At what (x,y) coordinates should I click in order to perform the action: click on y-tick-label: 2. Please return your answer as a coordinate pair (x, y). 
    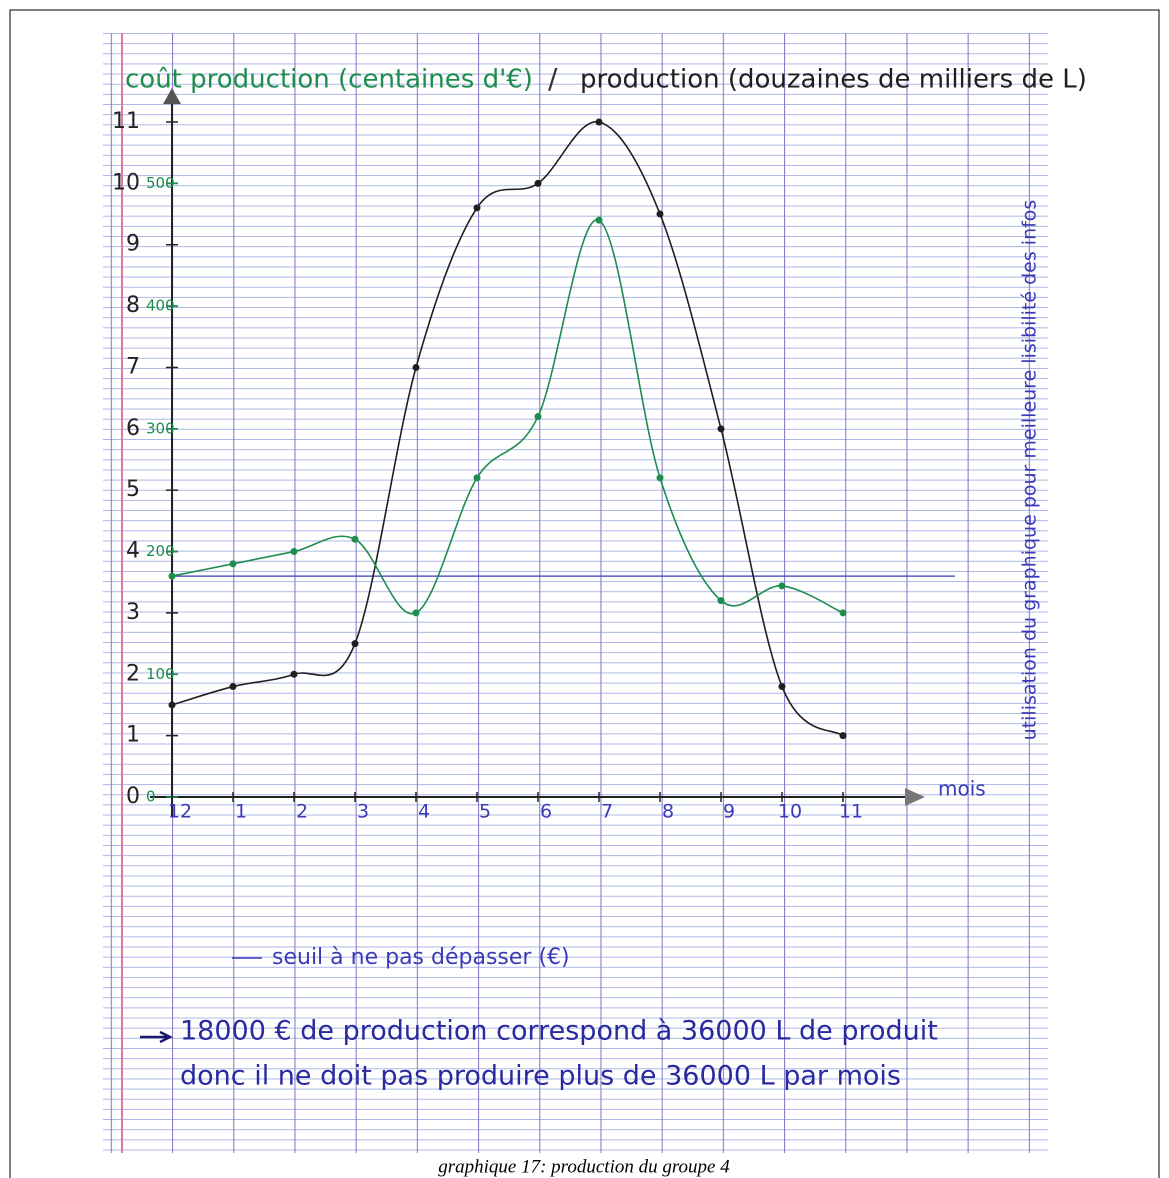
    Looking at the image, I should click on (133, 673).